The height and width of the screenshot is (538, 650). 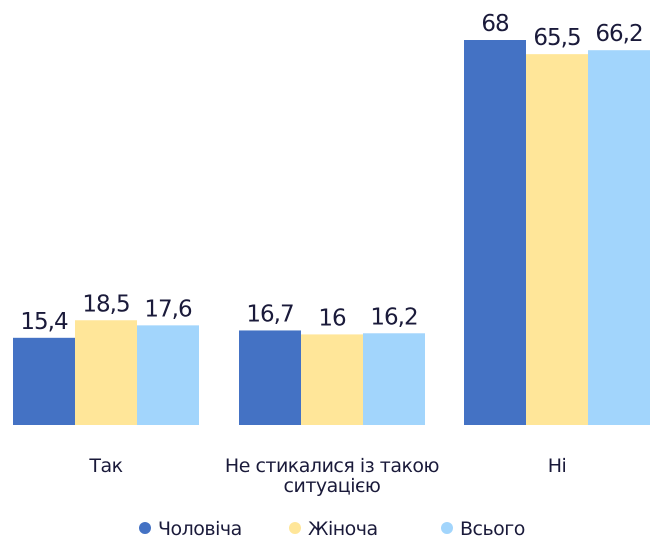 What do you see at coordinates (44, 322) in the screenshot?
I see `value-label: 15,4` at bounding box center [44, 322].